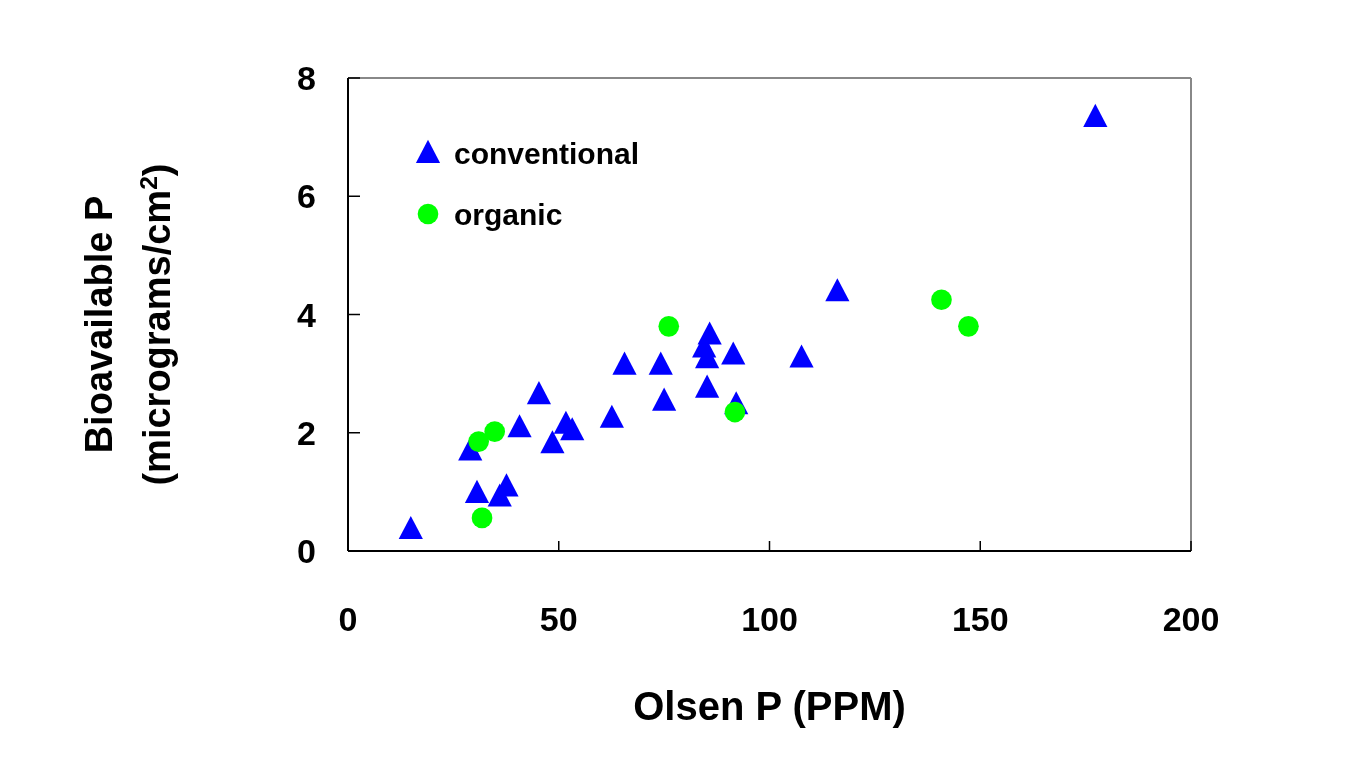 This screenshot has height=782, width=1369. What do you see at coordinates (306, 78) in the screenshot?
I see `y-tick-label: 8` at bounding box center [306, 78].